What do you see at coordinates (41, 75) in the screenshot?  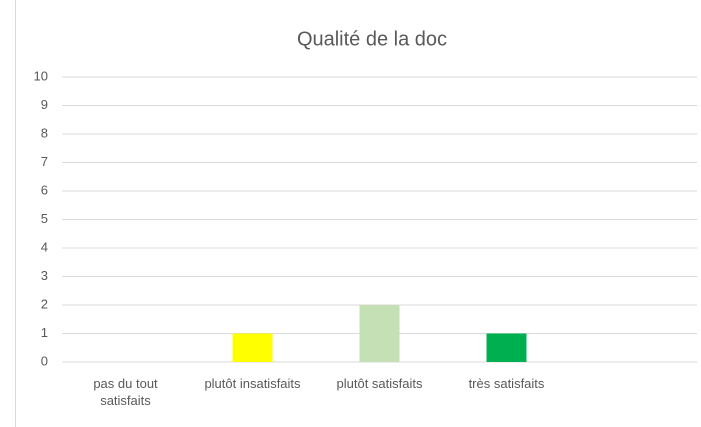 I see `y-tick-label: 10` at bounding box center [41, 75].